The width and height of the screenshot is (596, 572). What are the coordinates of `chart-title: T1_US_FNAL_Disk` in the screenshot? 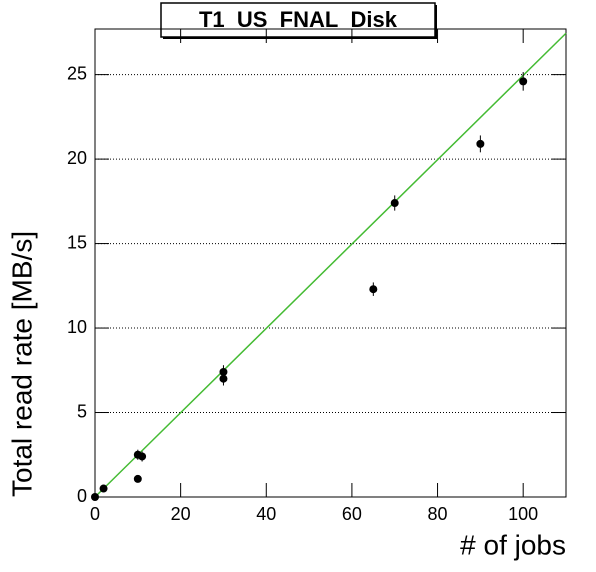 It's located at (298, 19).